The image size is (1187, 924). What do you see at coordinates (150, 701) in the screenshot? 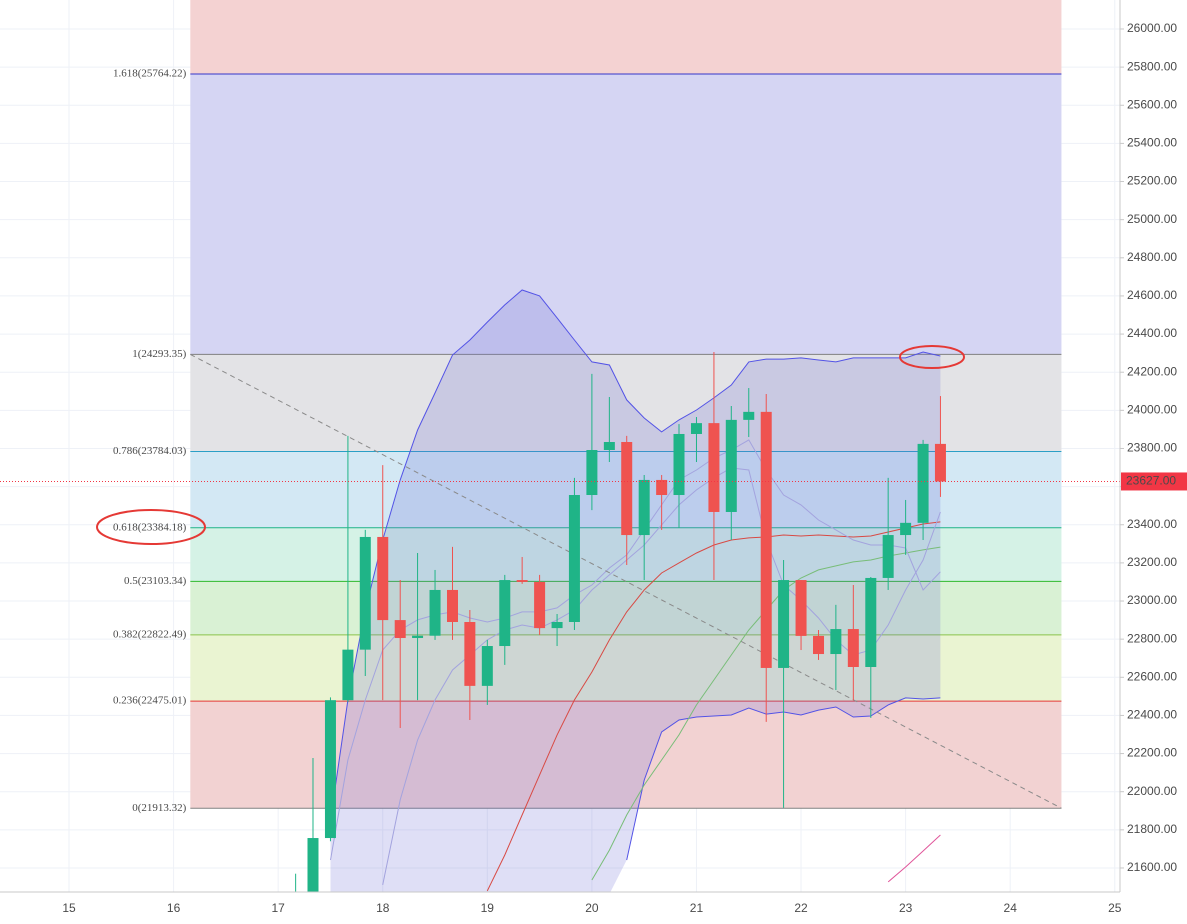
I see `fib-level-label: 0.236(22475.01)` at bounding box center [150, 701].